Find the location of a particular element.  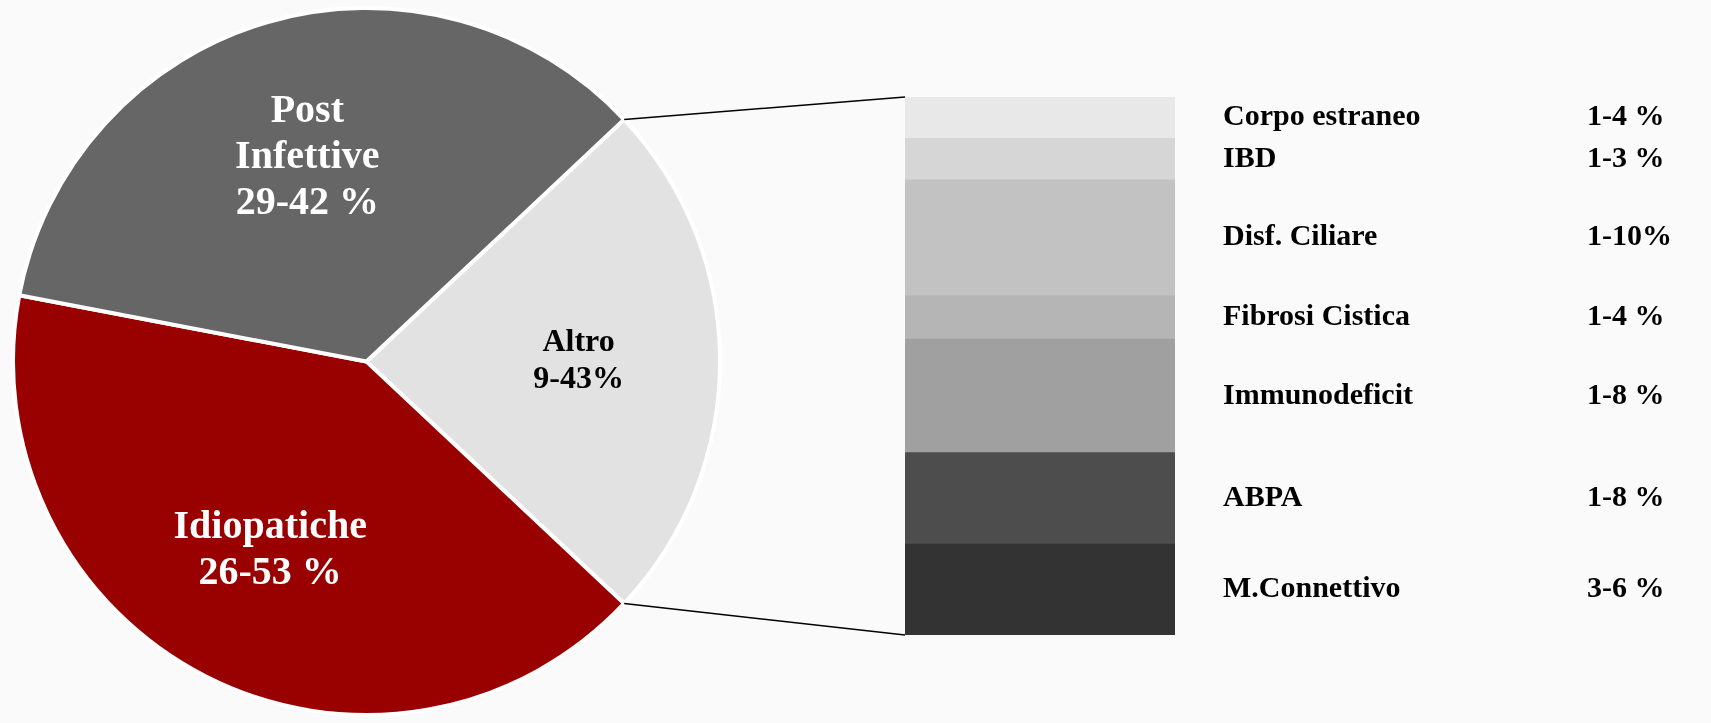

series-label: ABPA is located at coordinates (1263, 496).